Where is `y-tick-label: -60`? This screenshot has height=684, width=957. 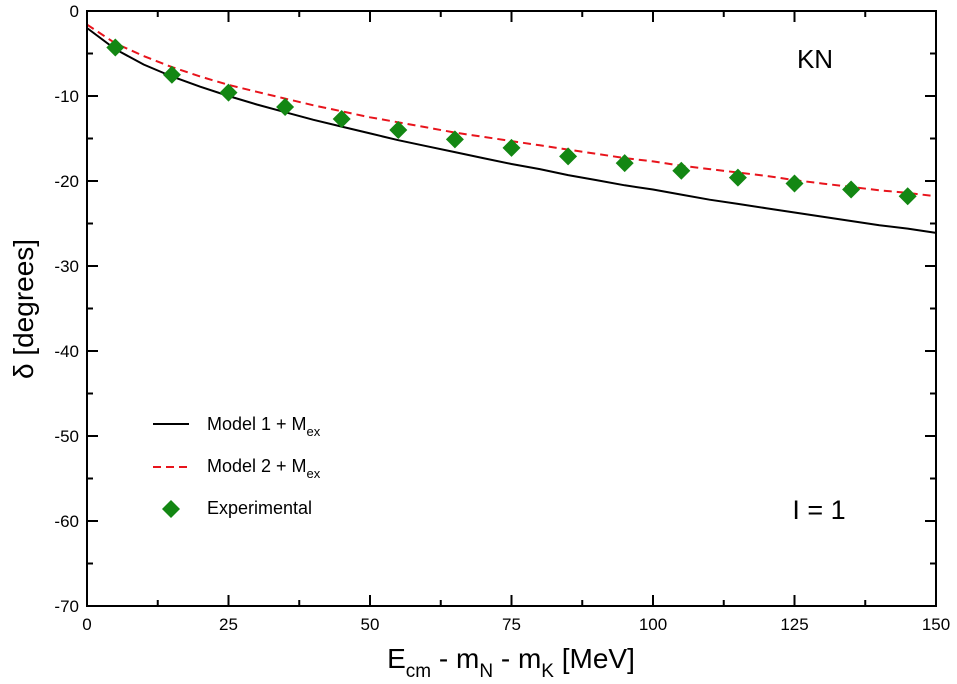
y-tick-label: -60 is located at coordinates (66, 521).